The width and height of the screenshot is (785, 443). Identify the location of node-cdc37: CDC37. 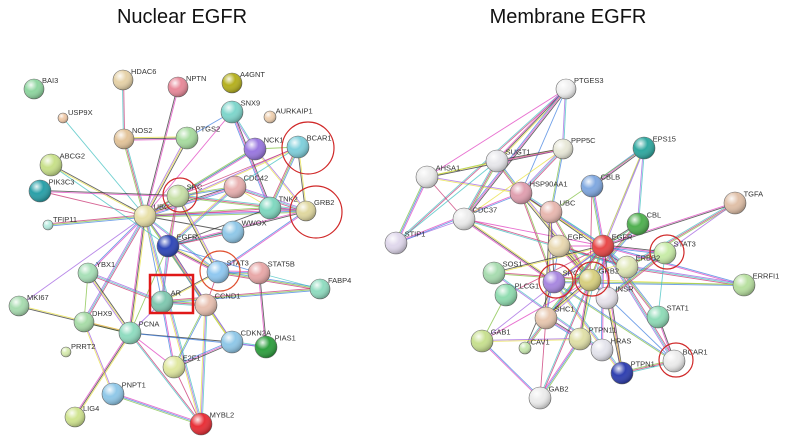
(474, 218).